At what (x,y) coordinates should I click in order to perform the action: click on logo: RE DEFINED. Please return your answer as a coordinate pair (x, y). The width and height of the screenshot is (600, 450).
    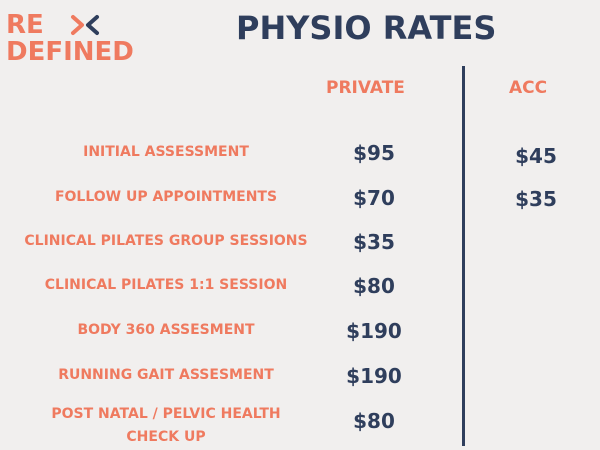
    Looking at the image, I should click on (86, 40).